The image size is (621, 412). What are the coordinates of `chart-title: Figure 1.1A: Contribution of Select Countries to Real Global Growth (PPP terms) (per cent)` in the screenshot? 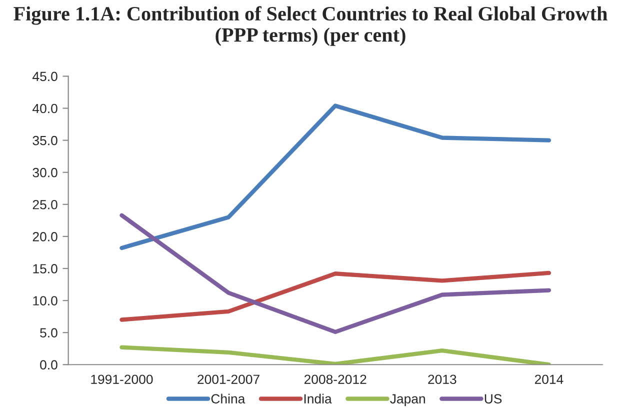 It's located at (311, 26).